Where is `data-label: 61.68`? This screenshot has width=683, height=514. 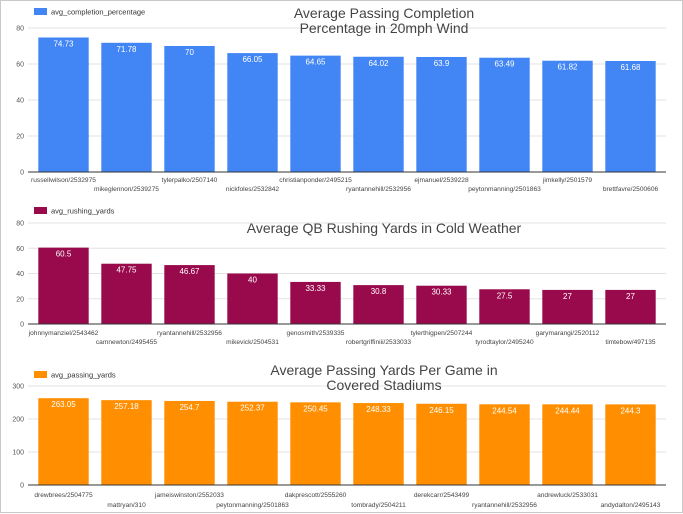
data-label: 61.68 is located at coordinates (630, 67).